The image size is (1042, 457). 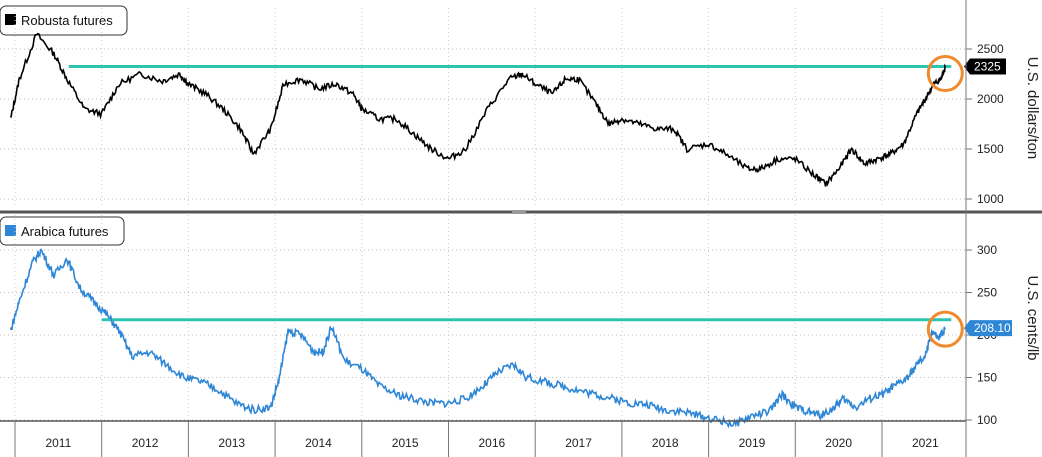 What do you see at coordinates (987, 293) in the screenshot?
I see `y-tick-label: 250` at bounding box center [987, 293].